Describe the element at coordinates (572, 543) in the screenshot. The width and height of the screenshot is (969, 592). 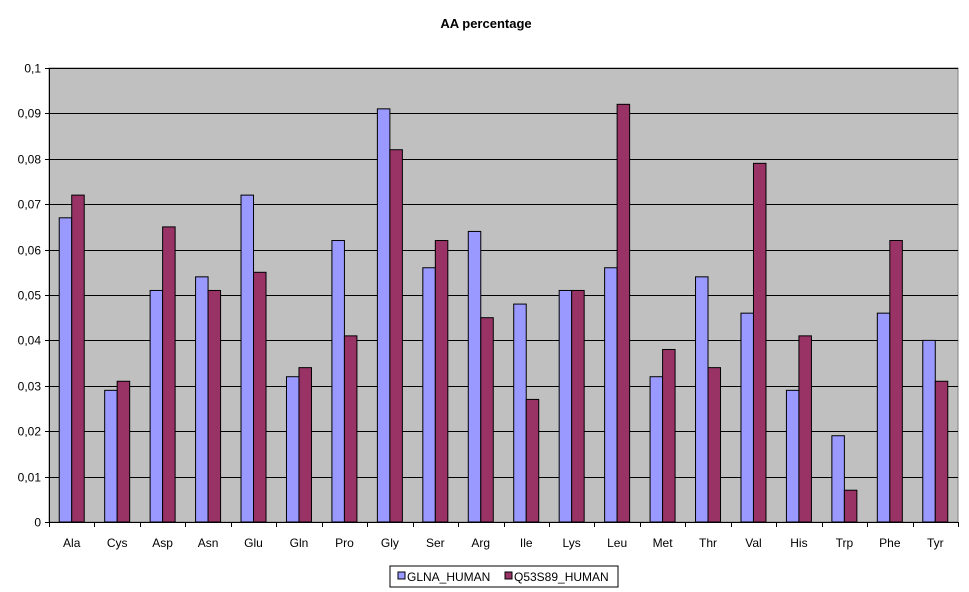
I see `x-tick-label: Lys` at that location.